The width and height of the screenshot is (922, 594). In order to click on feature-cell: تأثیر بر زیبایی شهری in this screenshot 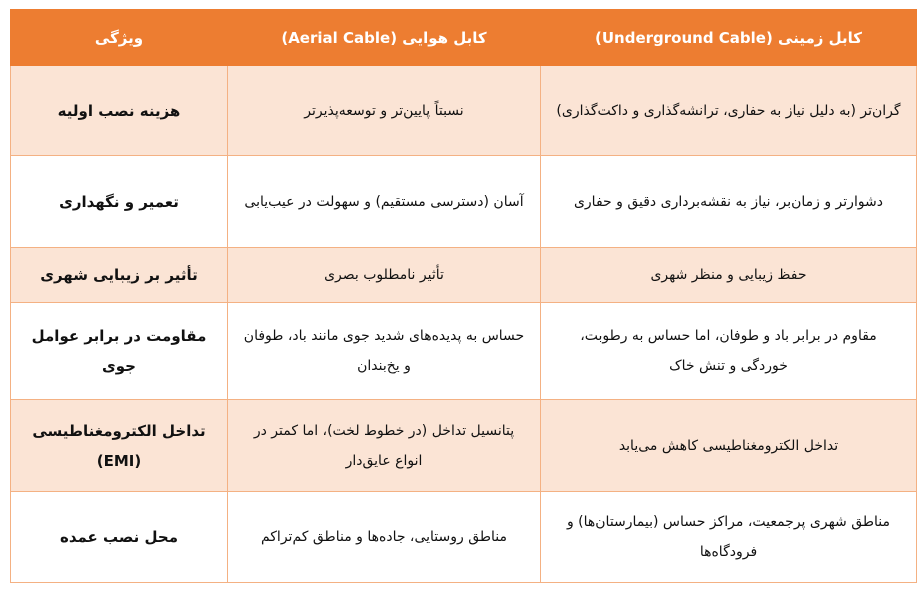, I will do `click(119, 275)`.